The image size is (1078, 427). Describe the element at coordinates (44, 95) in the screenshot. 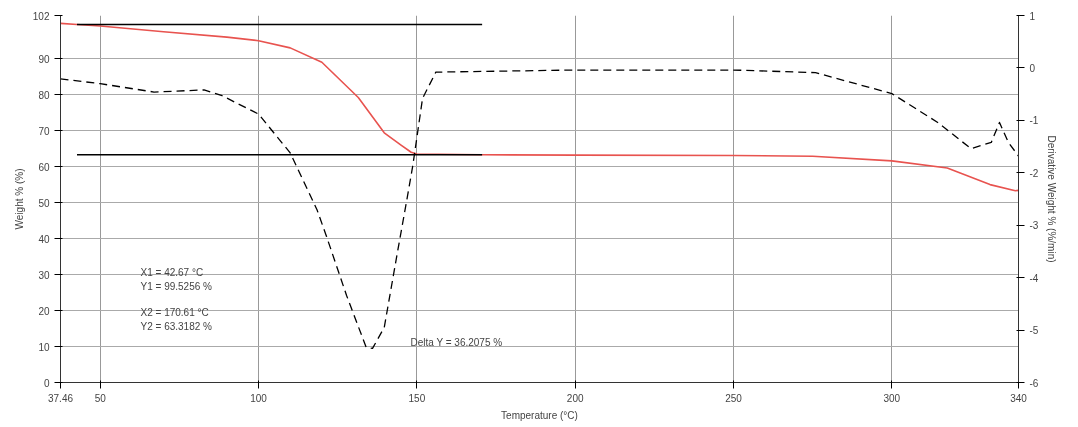

I see `y-tick-label: 80` at that location.